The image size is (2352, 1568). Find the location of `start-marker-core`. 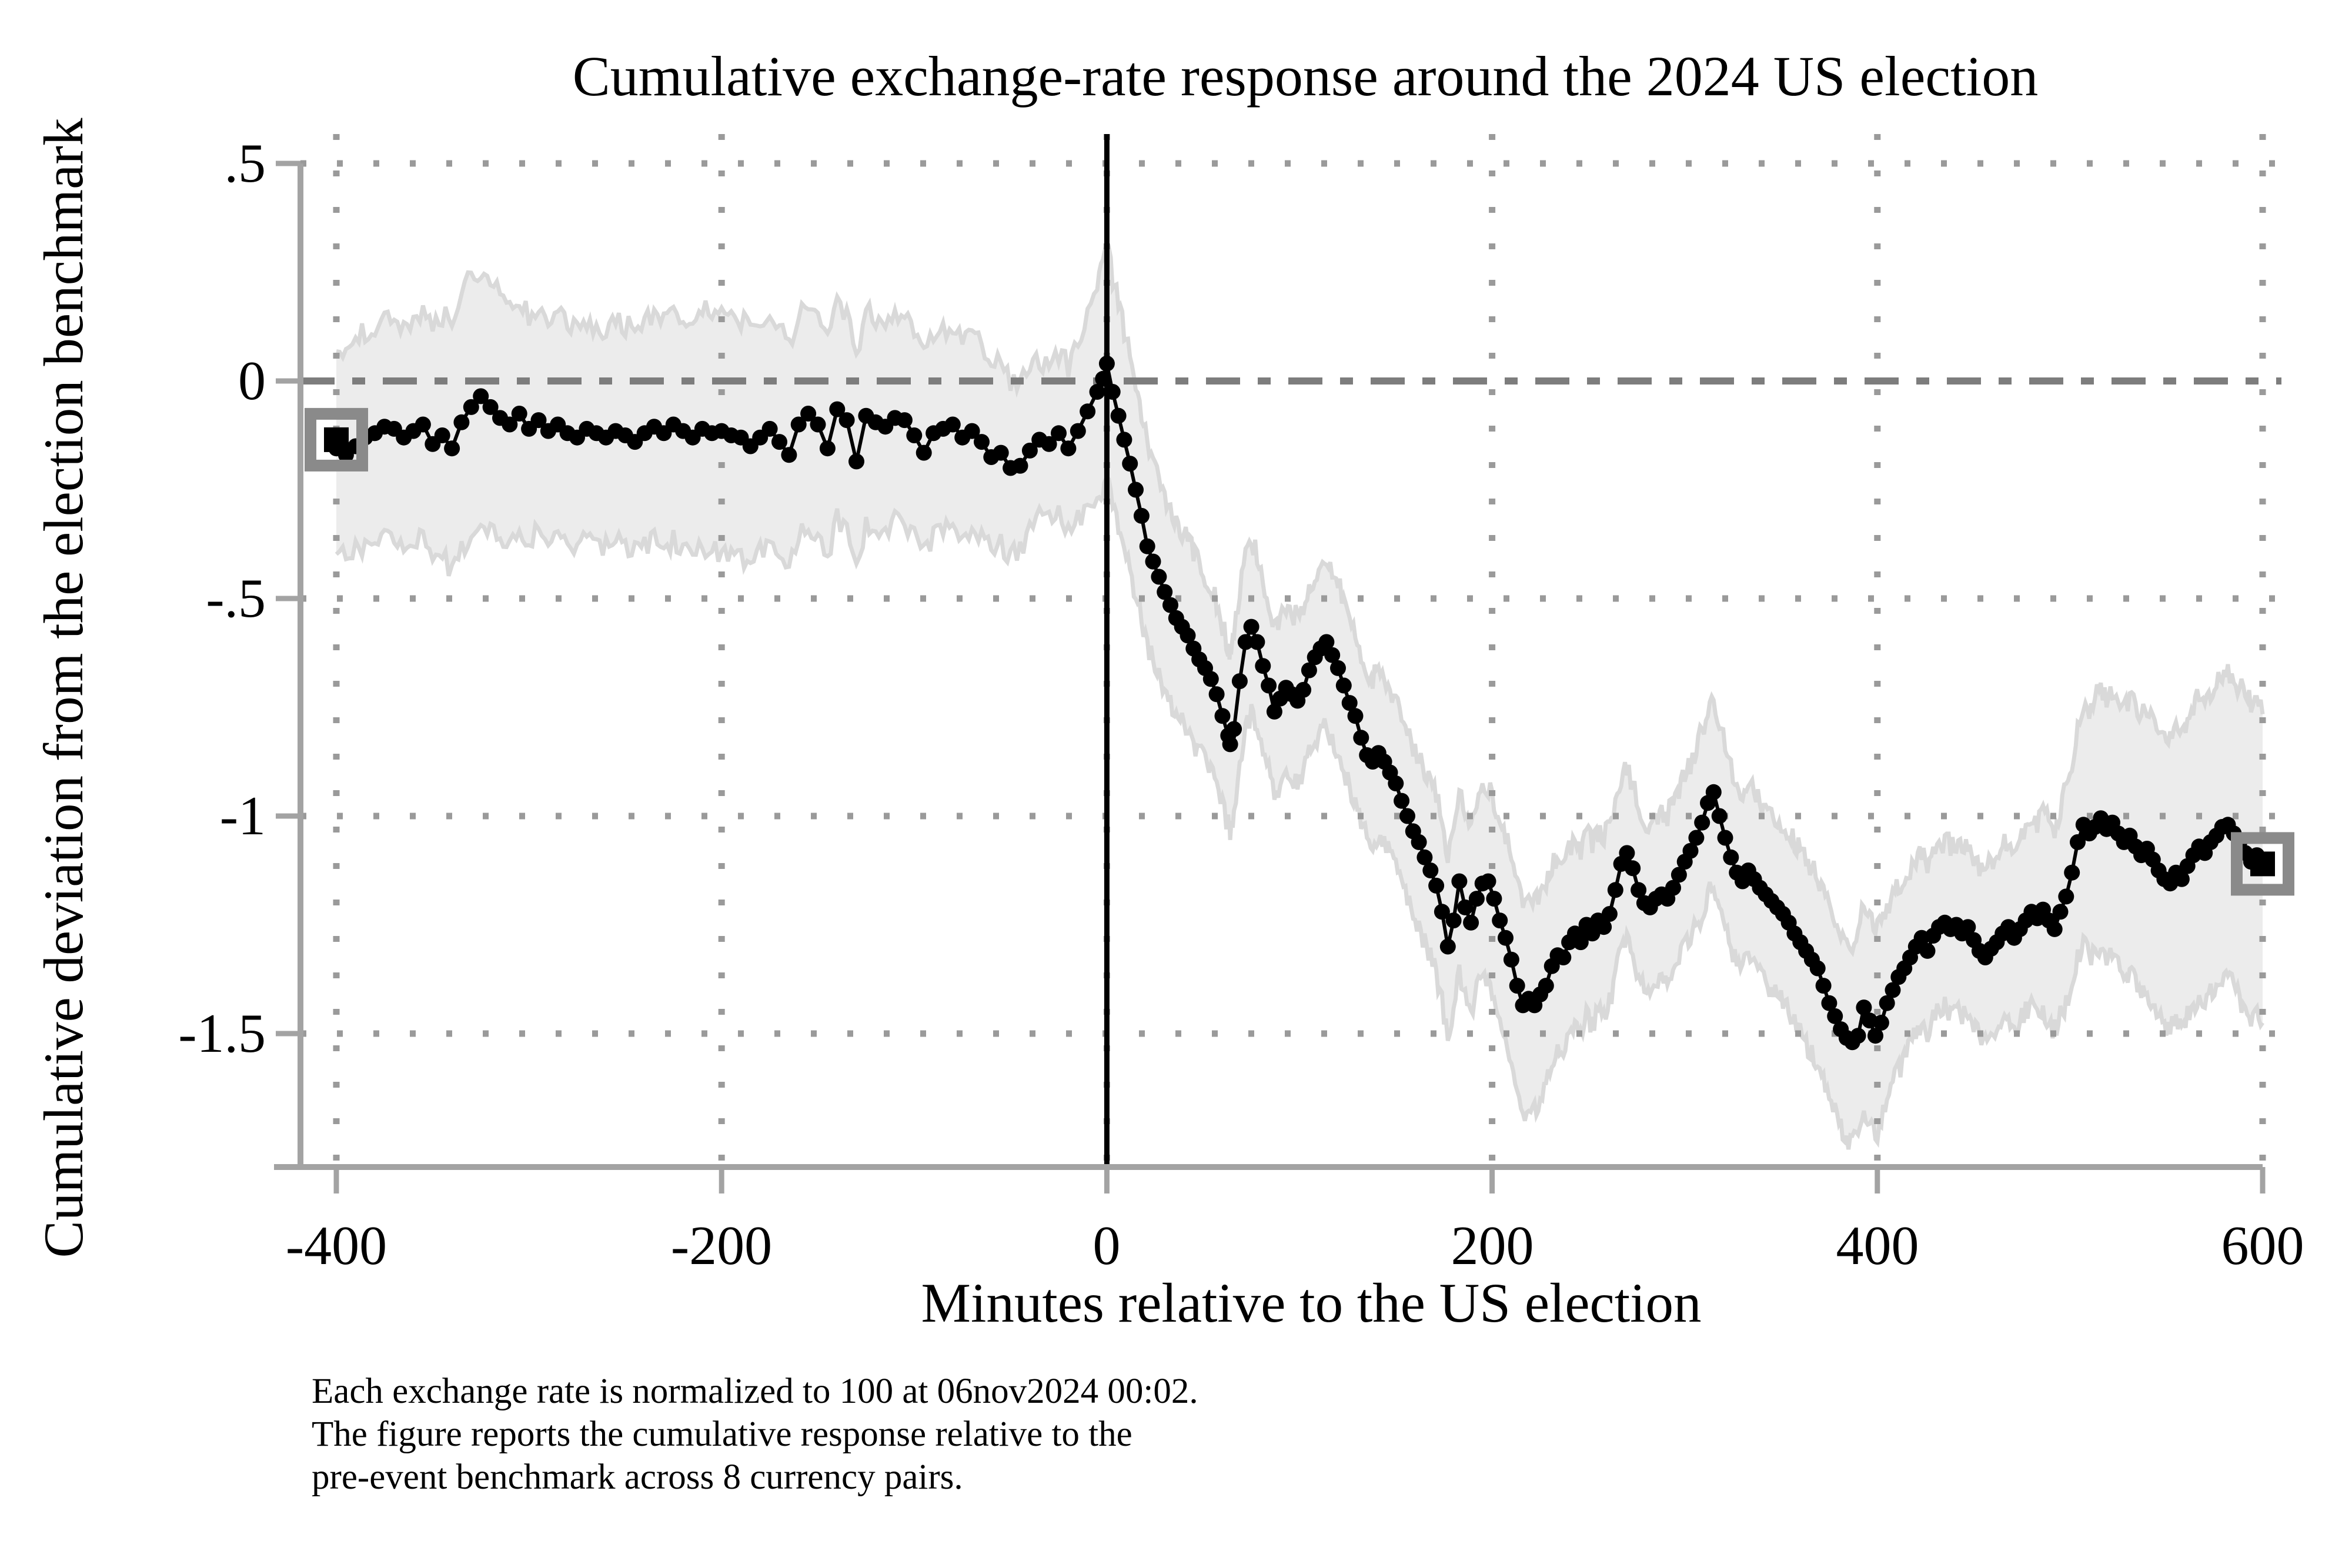

start-marker-core is located at coordinates (336, 440).